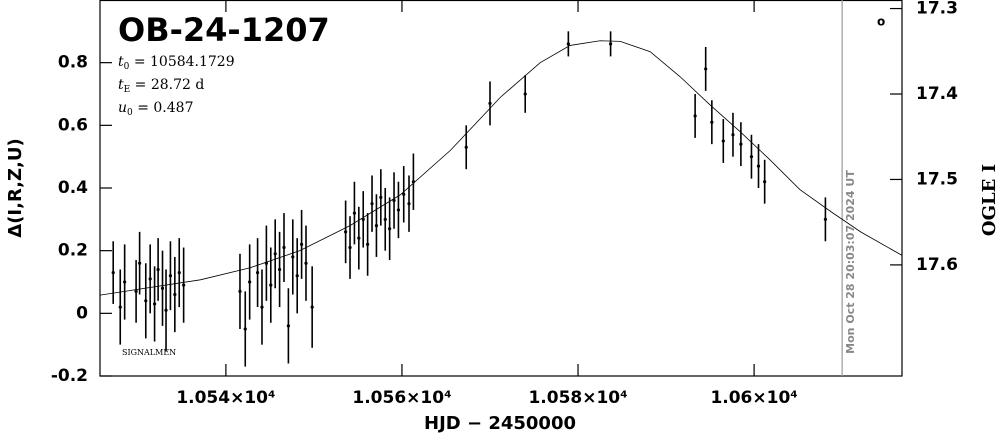 The width and height of the screenshot is (1004, 434). Describe the element at coordinates (15, 187) in the screenshot. I see `y-axis-label: Δ(I,R,Z,U)` at that location.